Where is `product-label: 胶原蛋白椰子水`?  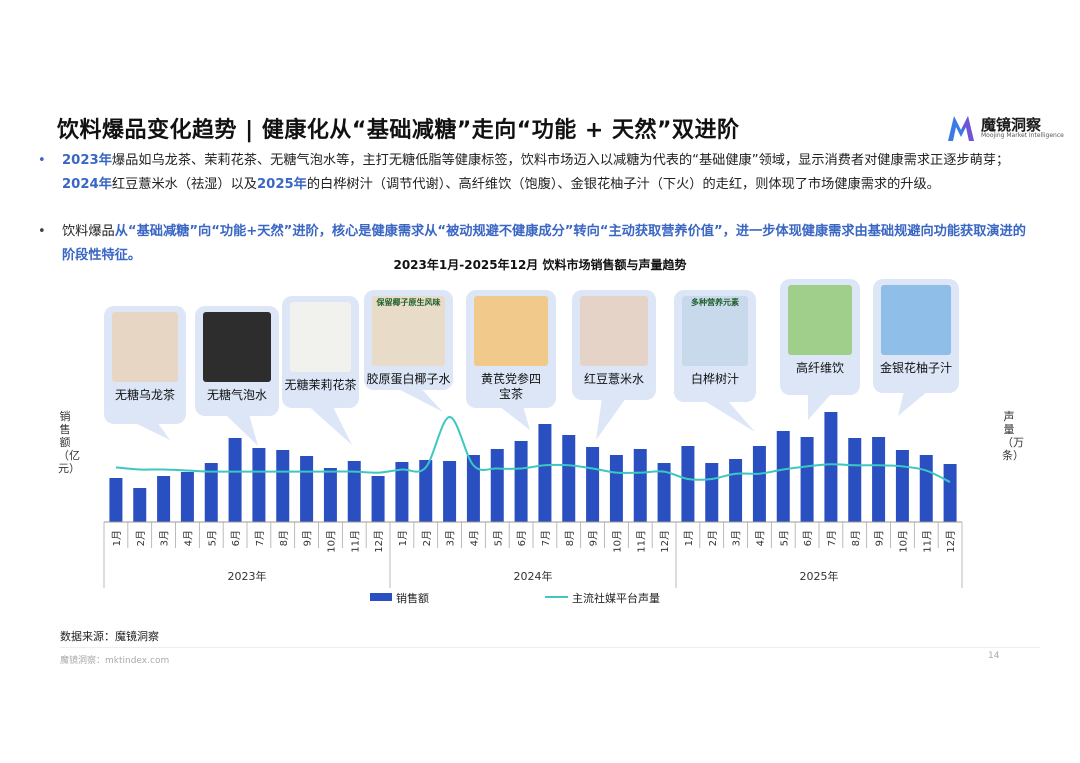 product-label: 胶原蛋白椰子水 is located at coordinates (408, 379).